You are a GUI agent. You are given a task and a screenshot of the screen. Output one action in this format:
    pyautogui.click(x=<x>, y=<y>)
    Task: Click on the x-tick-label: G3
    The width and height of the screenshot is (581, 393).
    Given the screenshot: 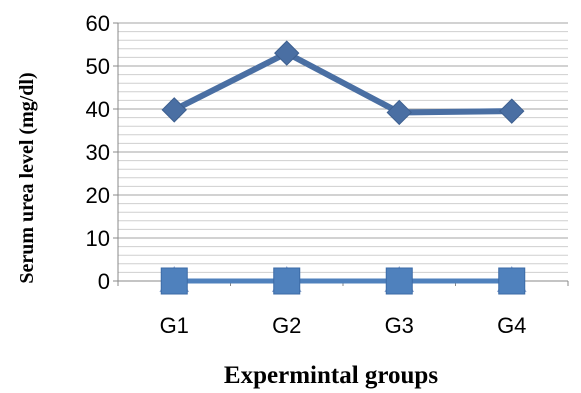 What is the action you would take?
    pyautogui.click(x=399, y=325)
    